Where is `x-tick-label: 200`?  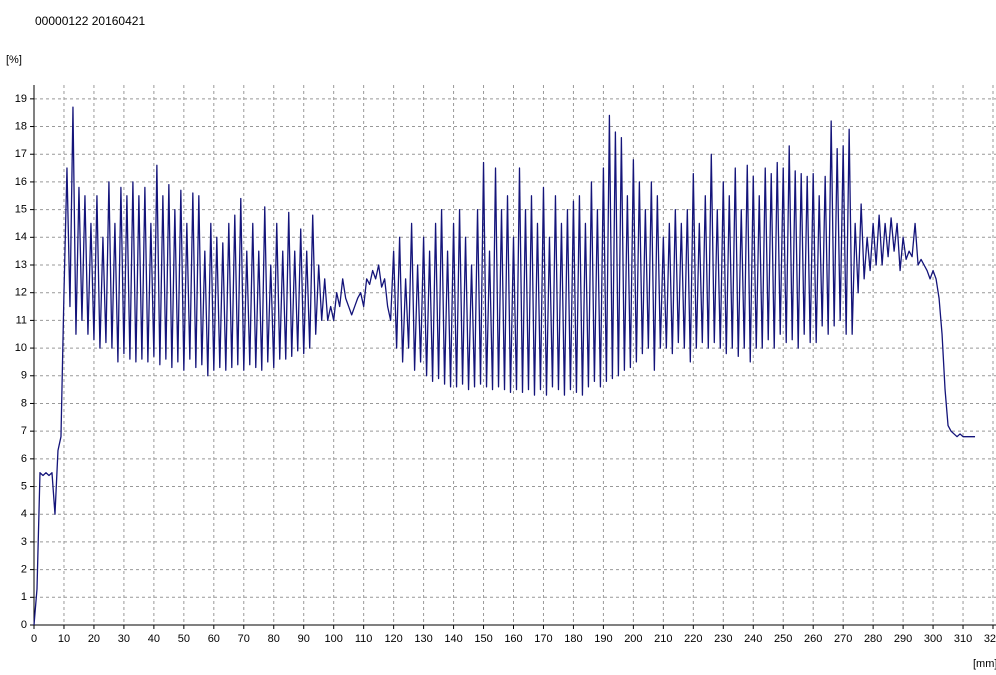
x-tick-label: 200 is located at coordinates (633, 639).